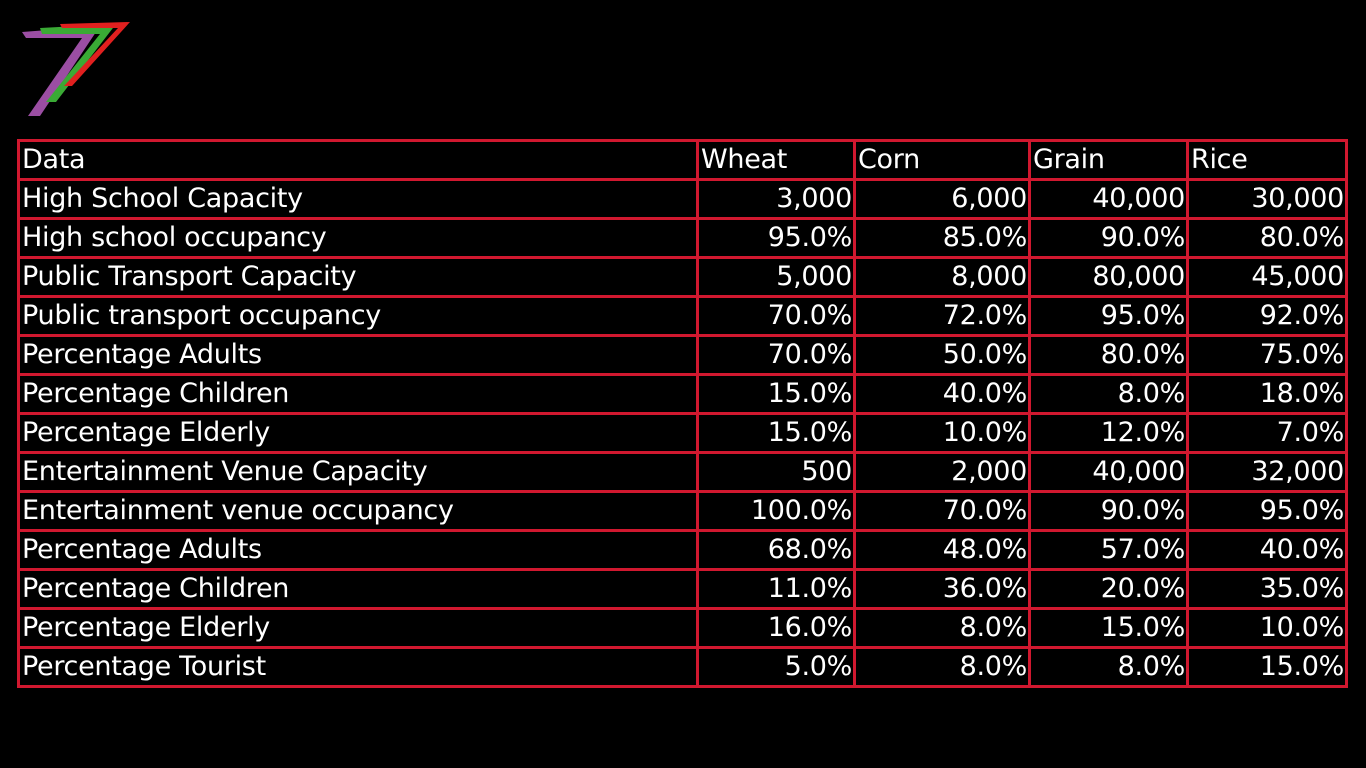 The width and height of the screenshot is (1366, 768). Describe the element at coordinates (358, 316) in the screenshot. I see `row-label-cell: Public transport occupancy` at that location.